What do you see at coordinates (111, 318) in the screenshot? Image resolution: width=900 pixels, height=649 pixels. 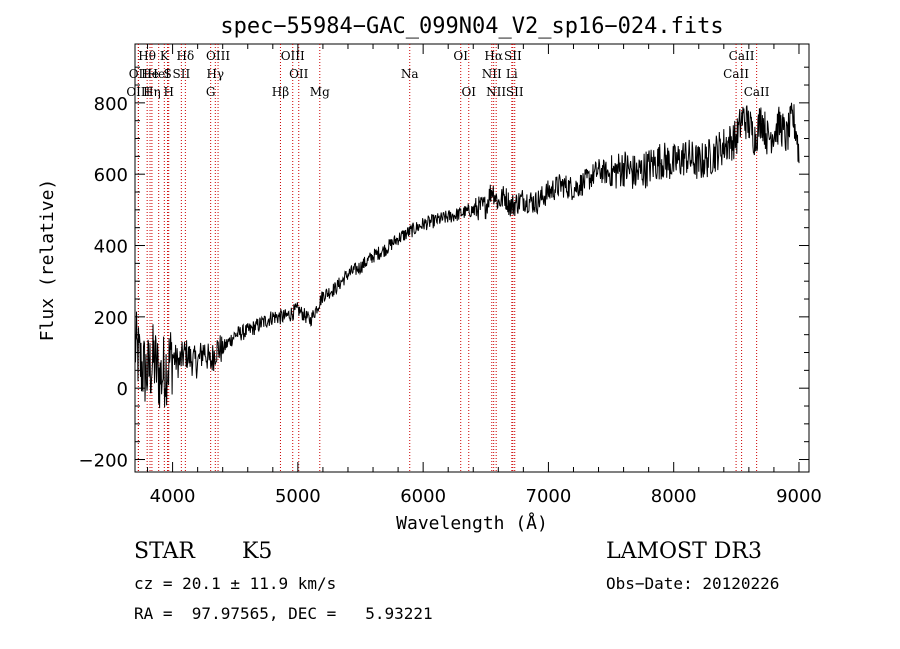 I see `y-tick-label: 200` at bounding box center [111, 318].